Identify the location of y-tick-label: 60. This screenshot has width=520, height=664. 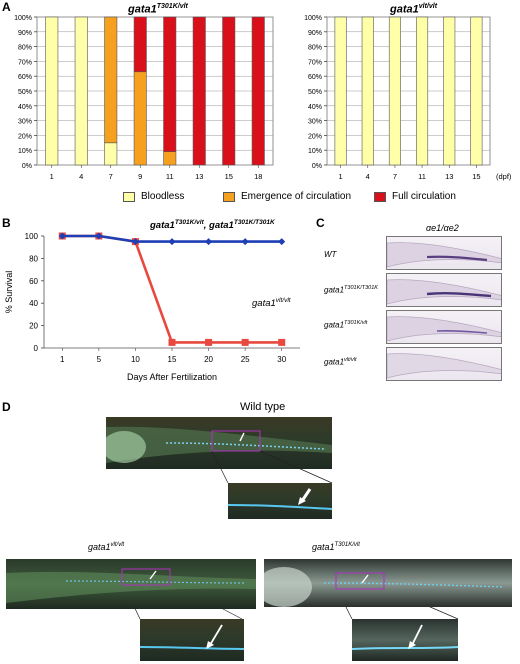
(33, 281).